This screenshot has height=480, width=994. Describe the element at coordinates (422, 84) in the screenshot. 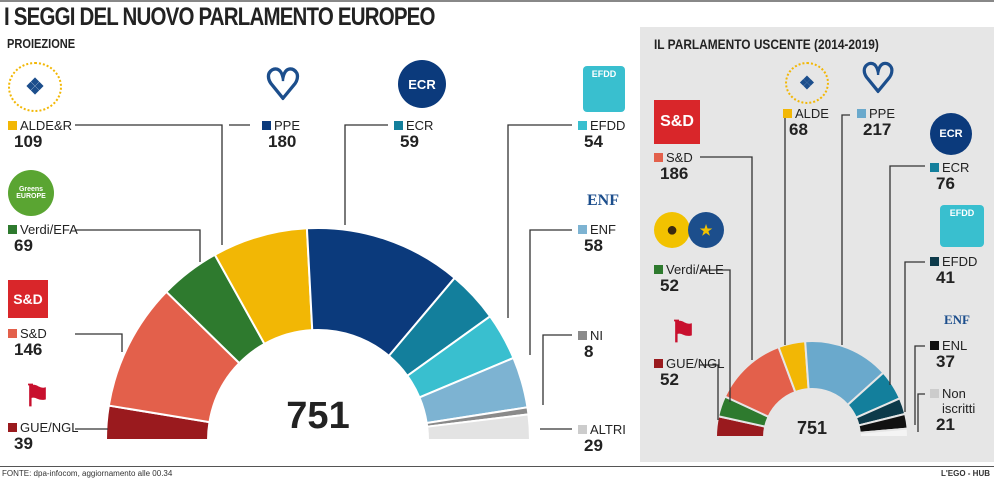

I see `ecr-logo: ECR` at that location.